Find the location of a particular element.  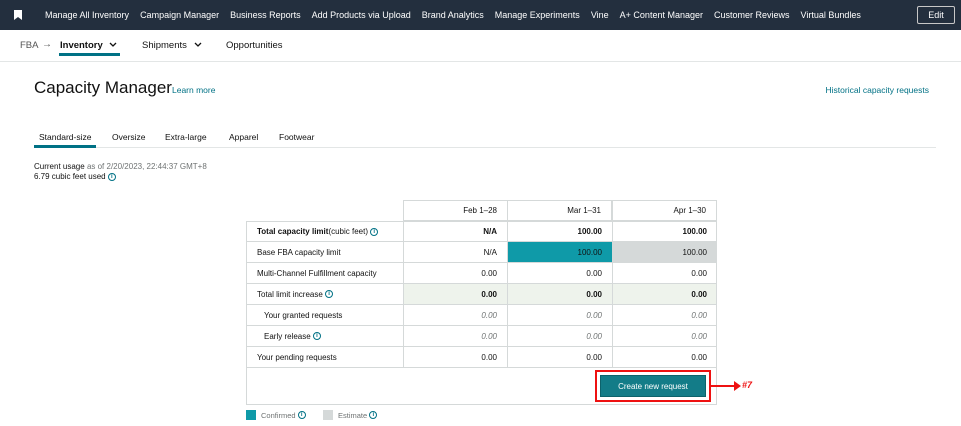

table-border-left is located at coordinates (246, 313).